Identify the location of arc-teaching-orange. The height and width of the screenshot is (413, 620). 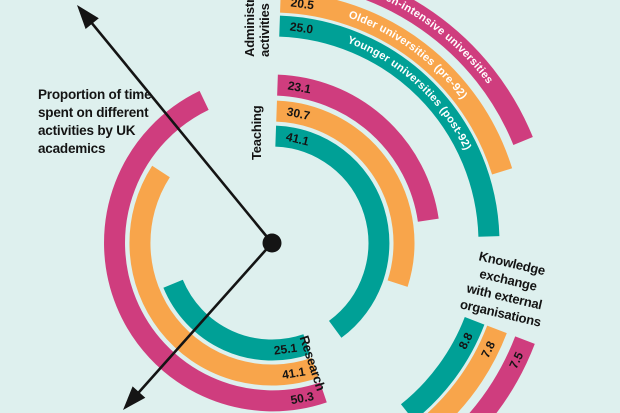
(345, 193).